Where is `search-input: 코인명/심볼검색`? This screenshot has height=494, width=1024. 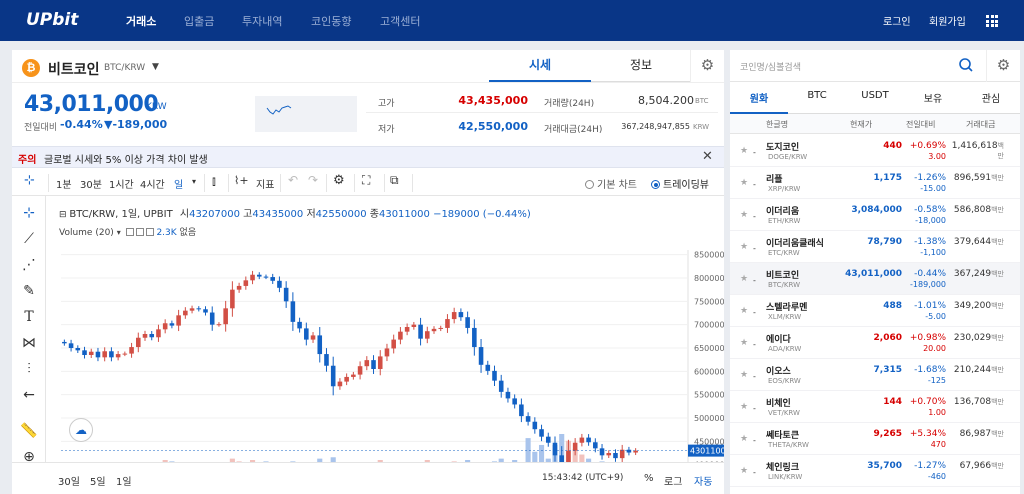 search-input: 코인명/심볼검색 is located at coordinates (770, 68).